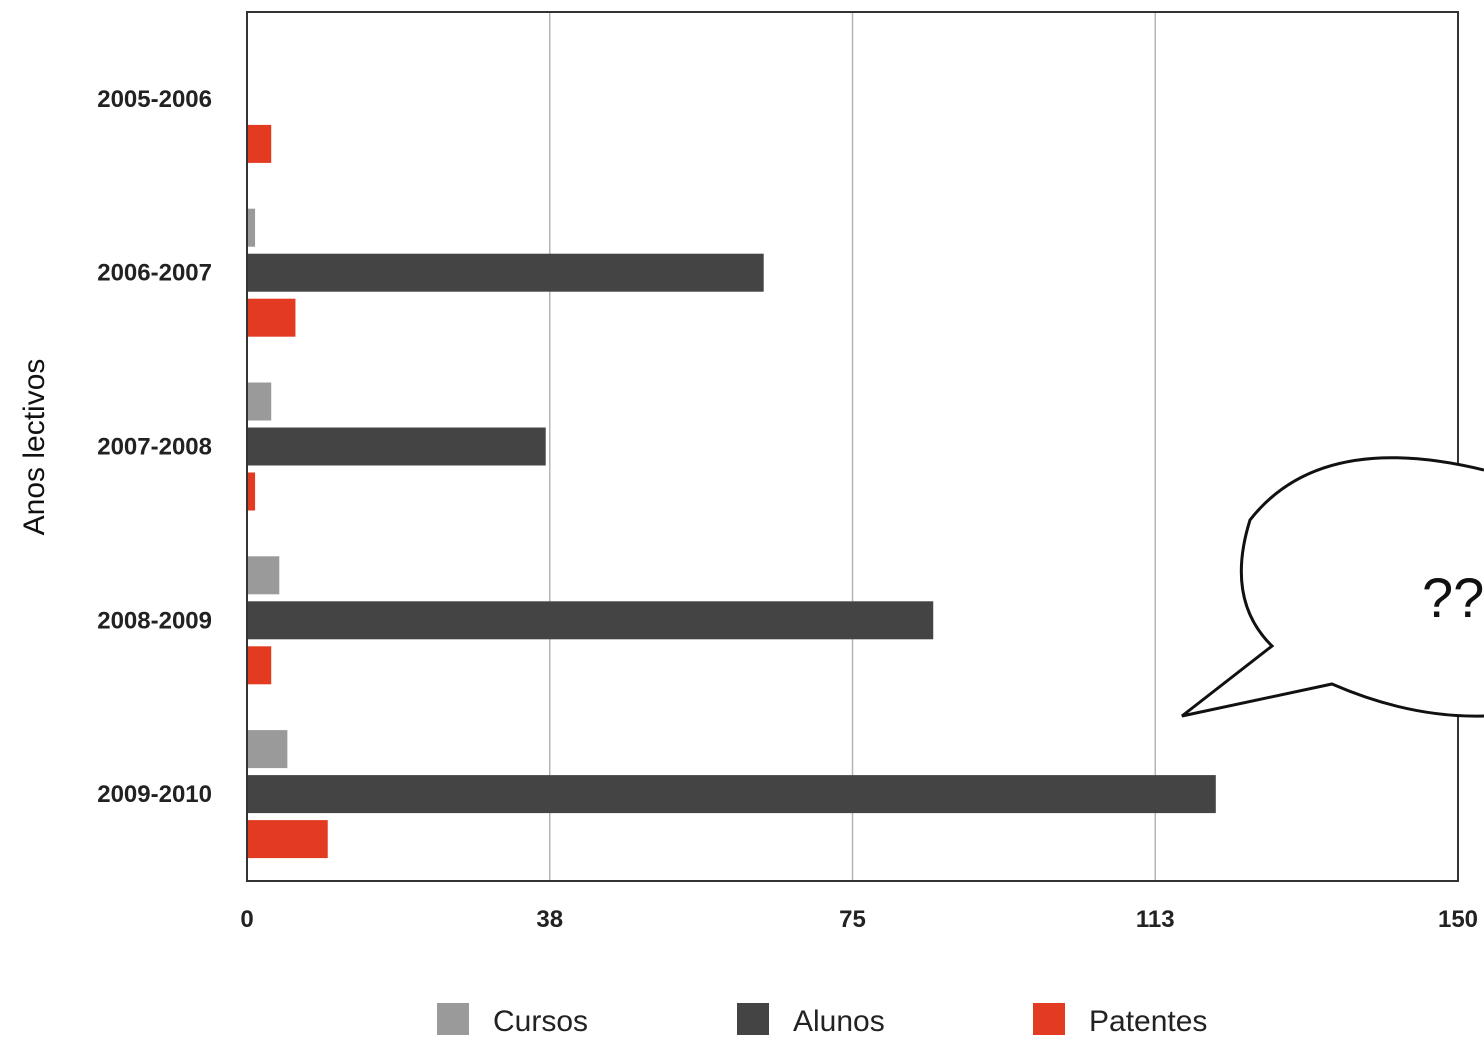 The image size is (1484, 1043). Describe the element at coordinates (1453, 597) in the screenshot. I see `callout-text: ??` at that location.